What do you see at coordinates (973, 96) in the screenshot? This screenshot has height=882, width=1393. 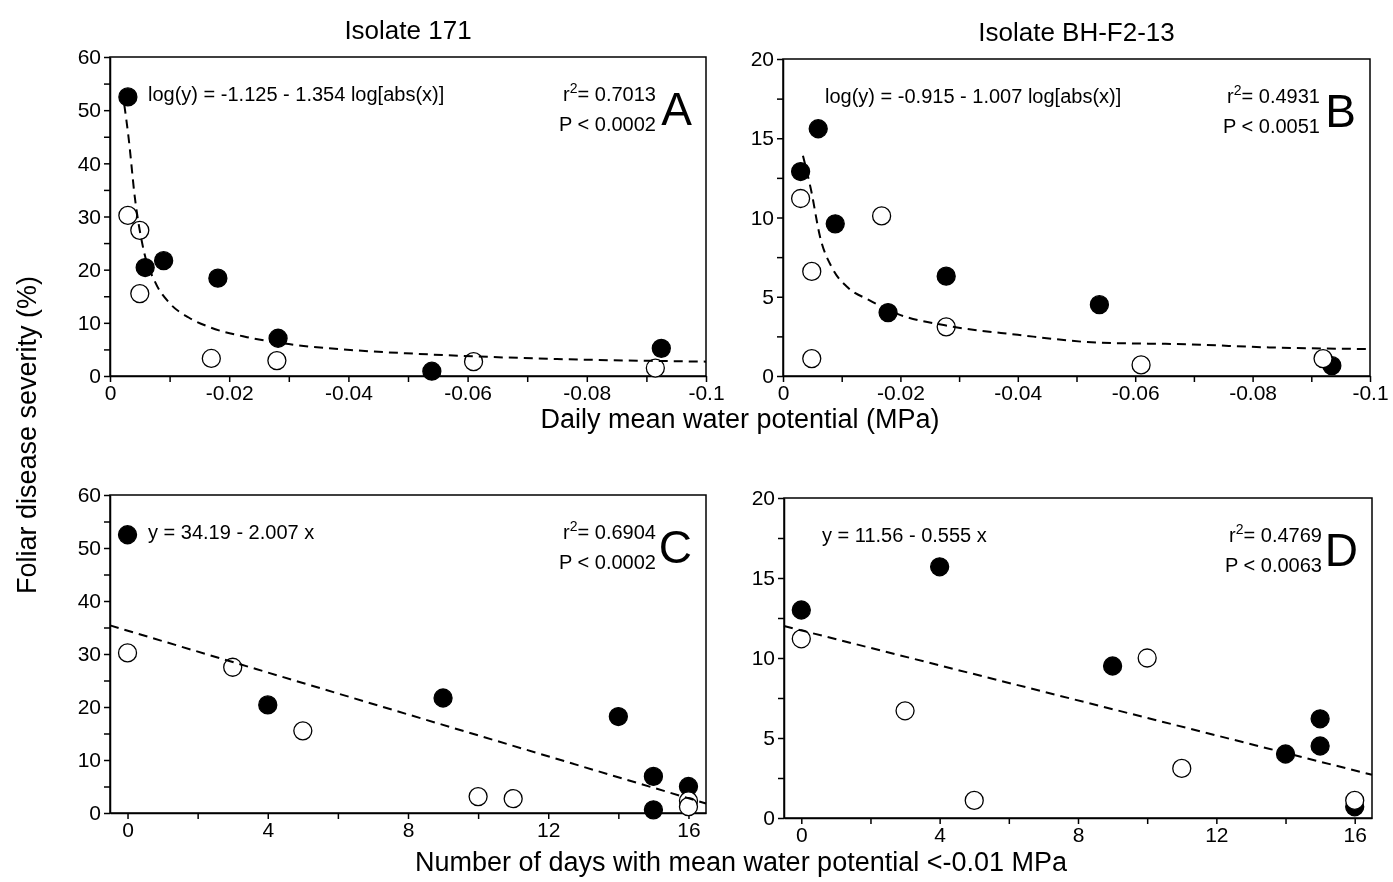 I see `annotation: log(y) = -0.915 - 1.007 log[abs(x)]` at bounding box center [973, 96].